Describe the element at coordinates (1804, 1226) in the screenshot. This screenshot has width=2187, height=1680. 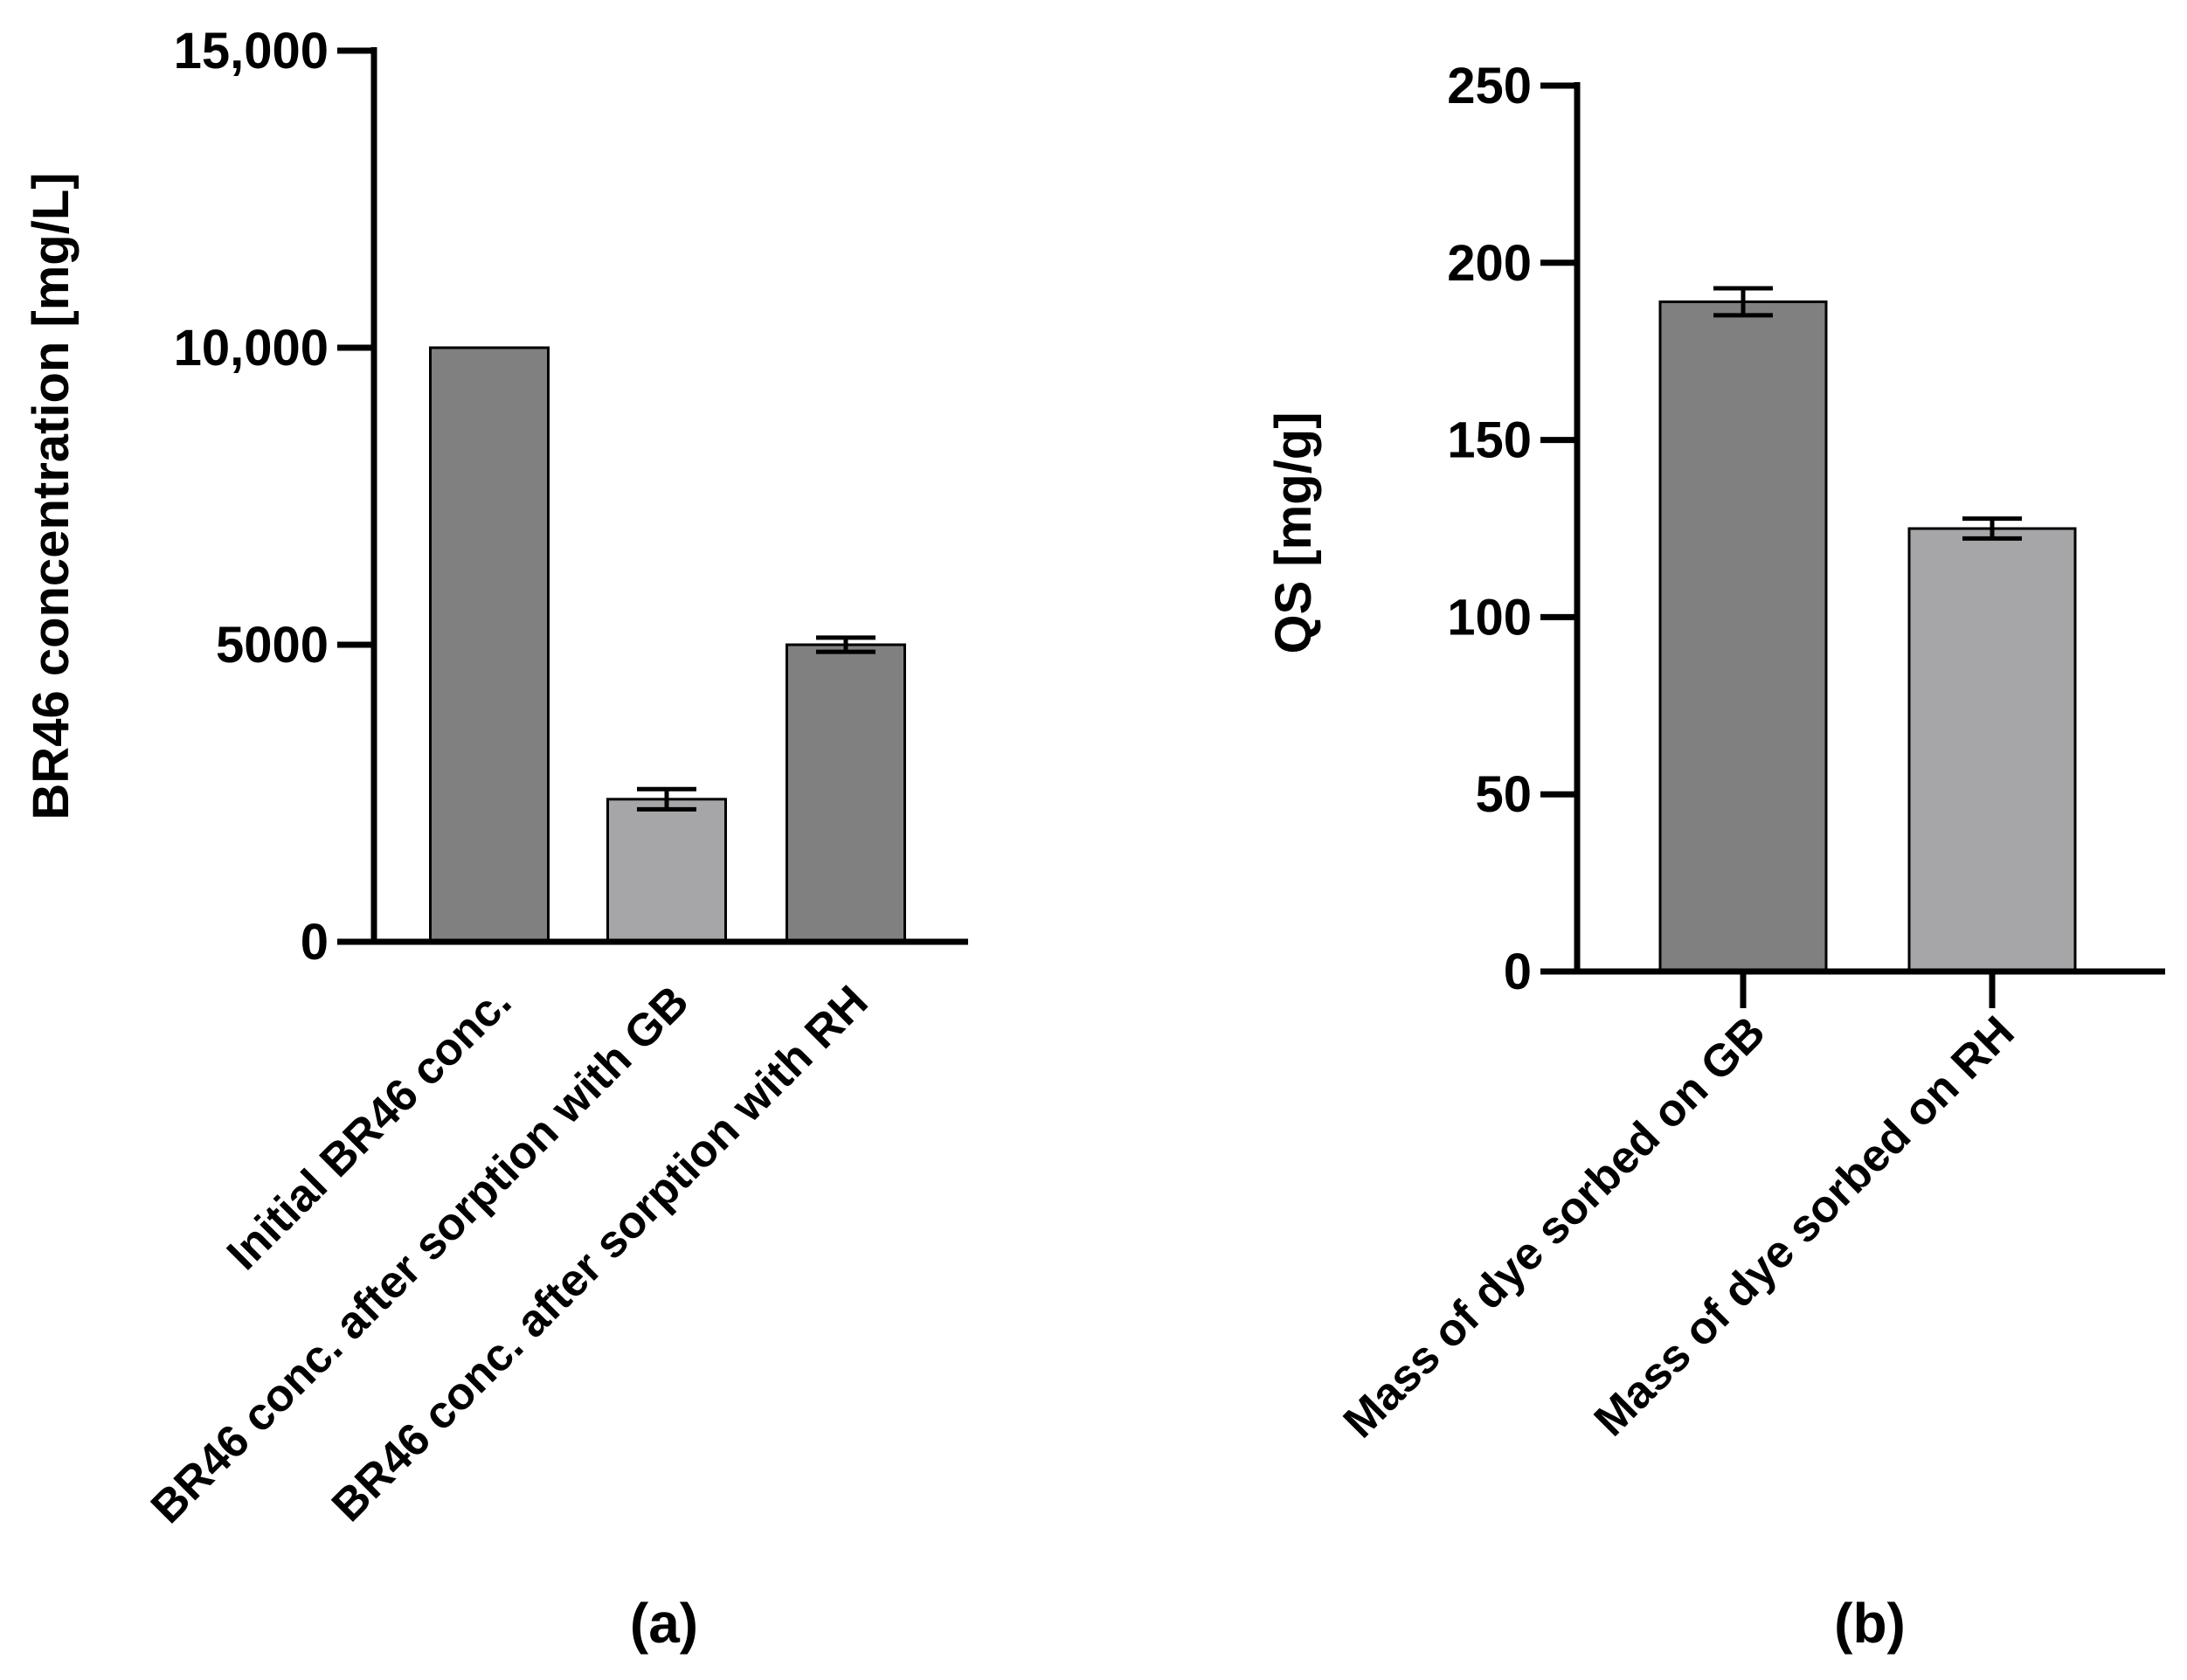
I see `category-label-2: Mass of dye sorbed on RH` at that location.